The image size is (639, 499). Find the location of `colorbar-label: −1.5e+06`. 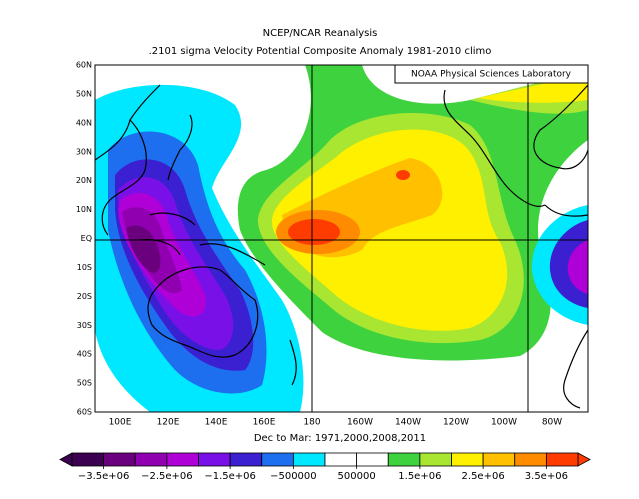

colorbar-label: −1.5e+06 is located at coordinates (230, 476).